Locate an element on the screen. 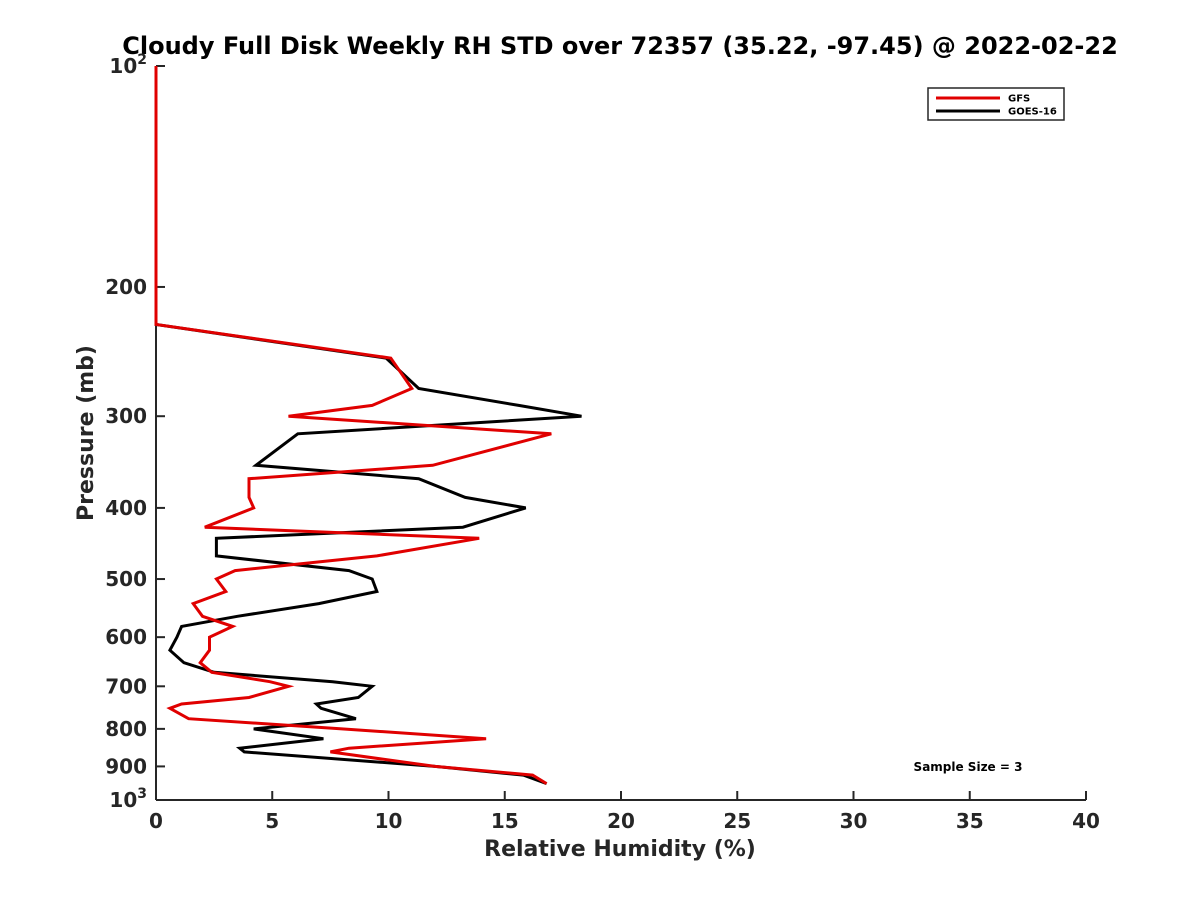  y-tick-label: 800 is located at coordinates (126, 729).